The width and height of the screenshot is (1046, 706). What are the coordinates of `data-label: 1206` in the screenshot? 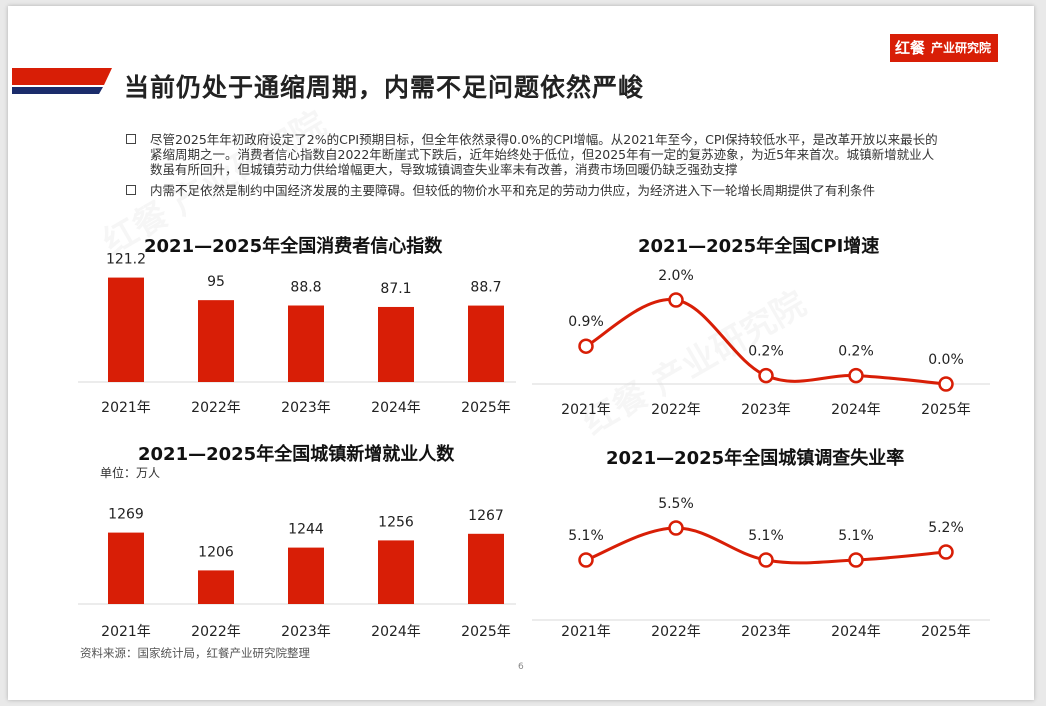 It's located at (216, 552).